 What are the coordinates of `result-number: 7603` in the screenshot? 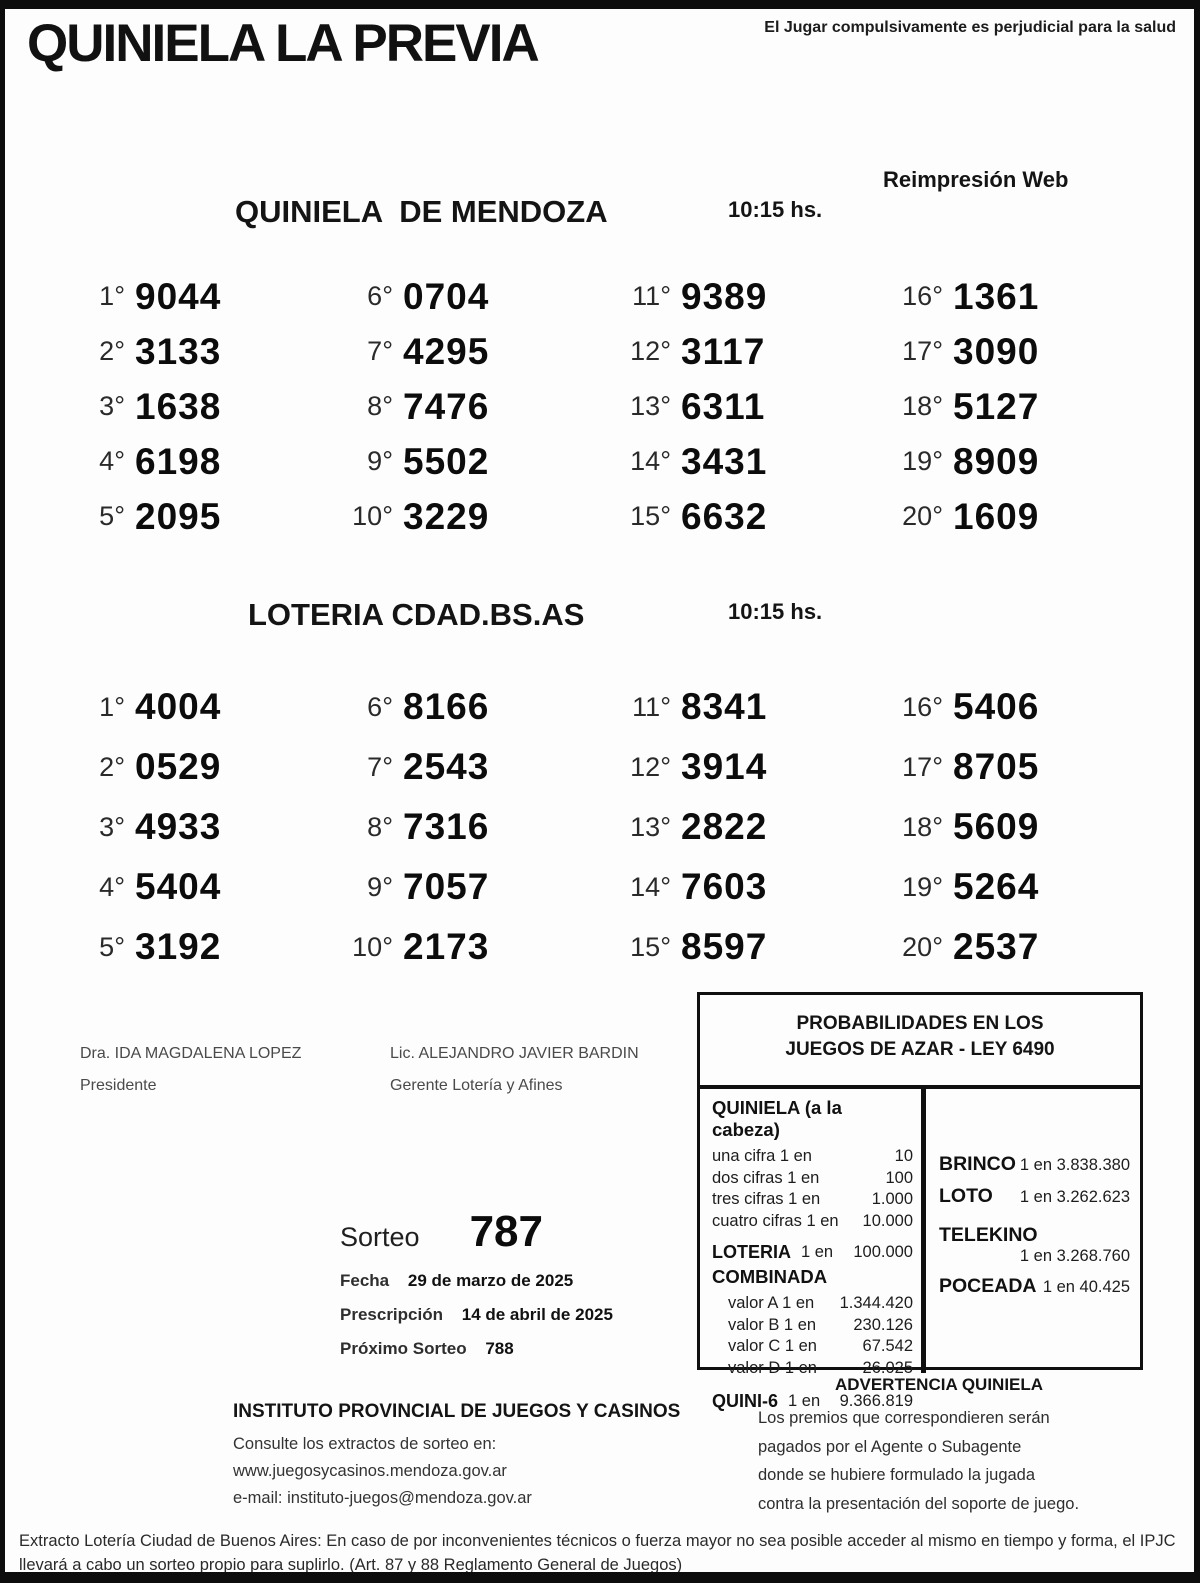 It's located at (724, 886).